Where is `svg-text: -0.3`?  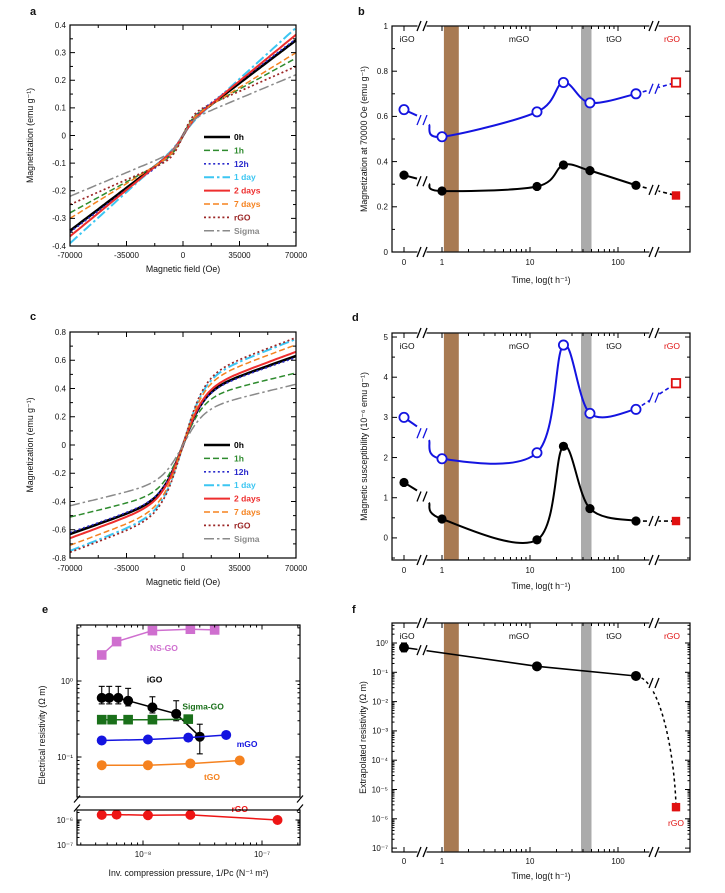
svg-text: -0.3 is located at coordinates (59, 218).